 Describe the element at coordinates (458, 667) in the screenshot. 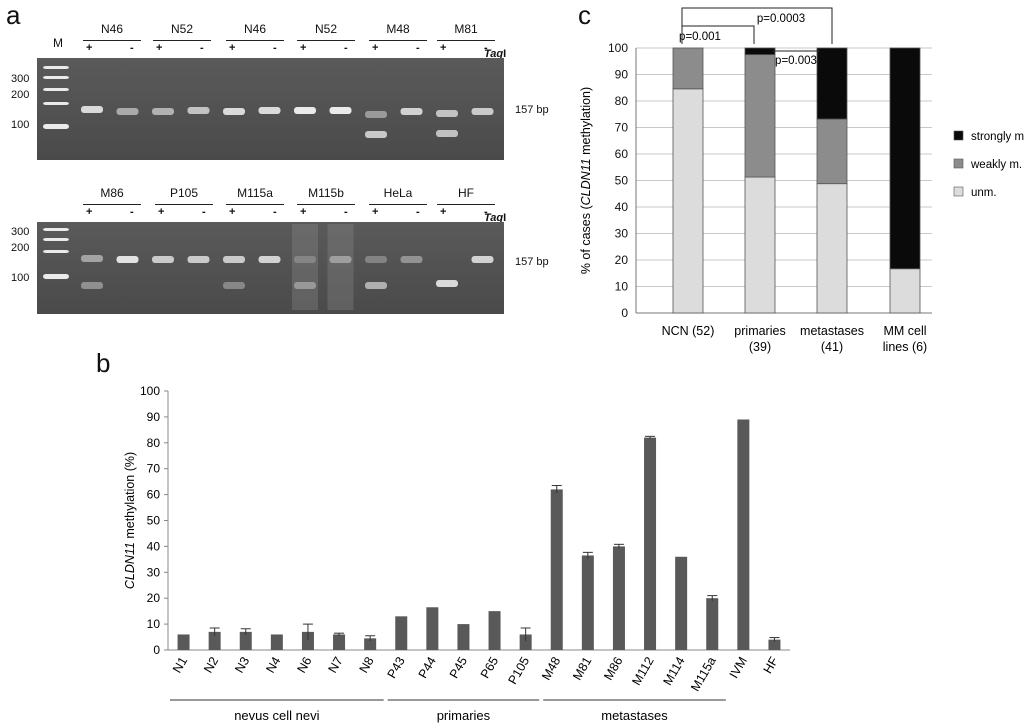

I see `x-tick-label: P45` at that location.